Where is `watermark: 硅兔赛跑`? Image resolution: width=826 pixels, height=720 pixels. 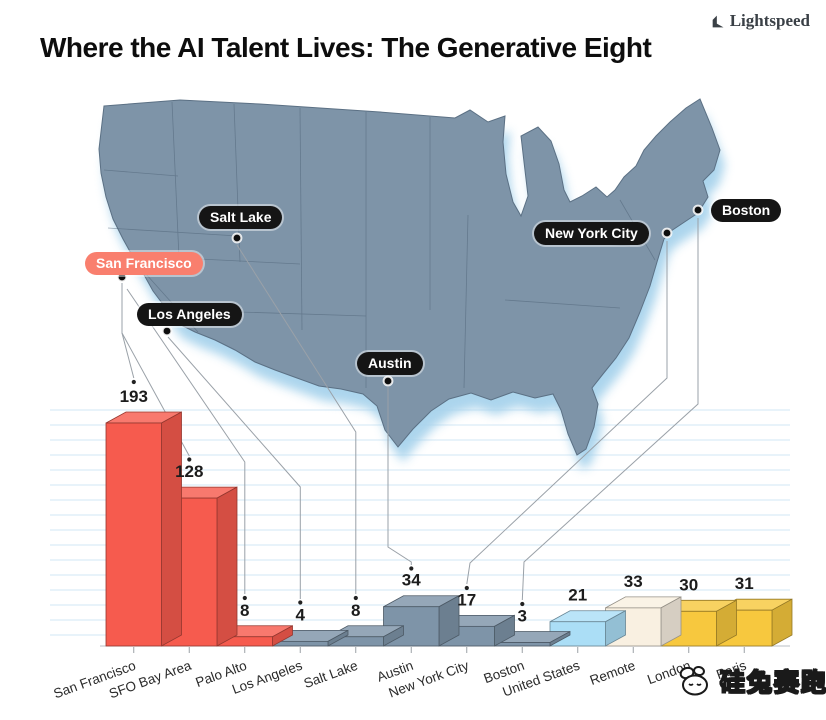
watermark: 硅兔赛跑 is located at coordinates (751, 681).